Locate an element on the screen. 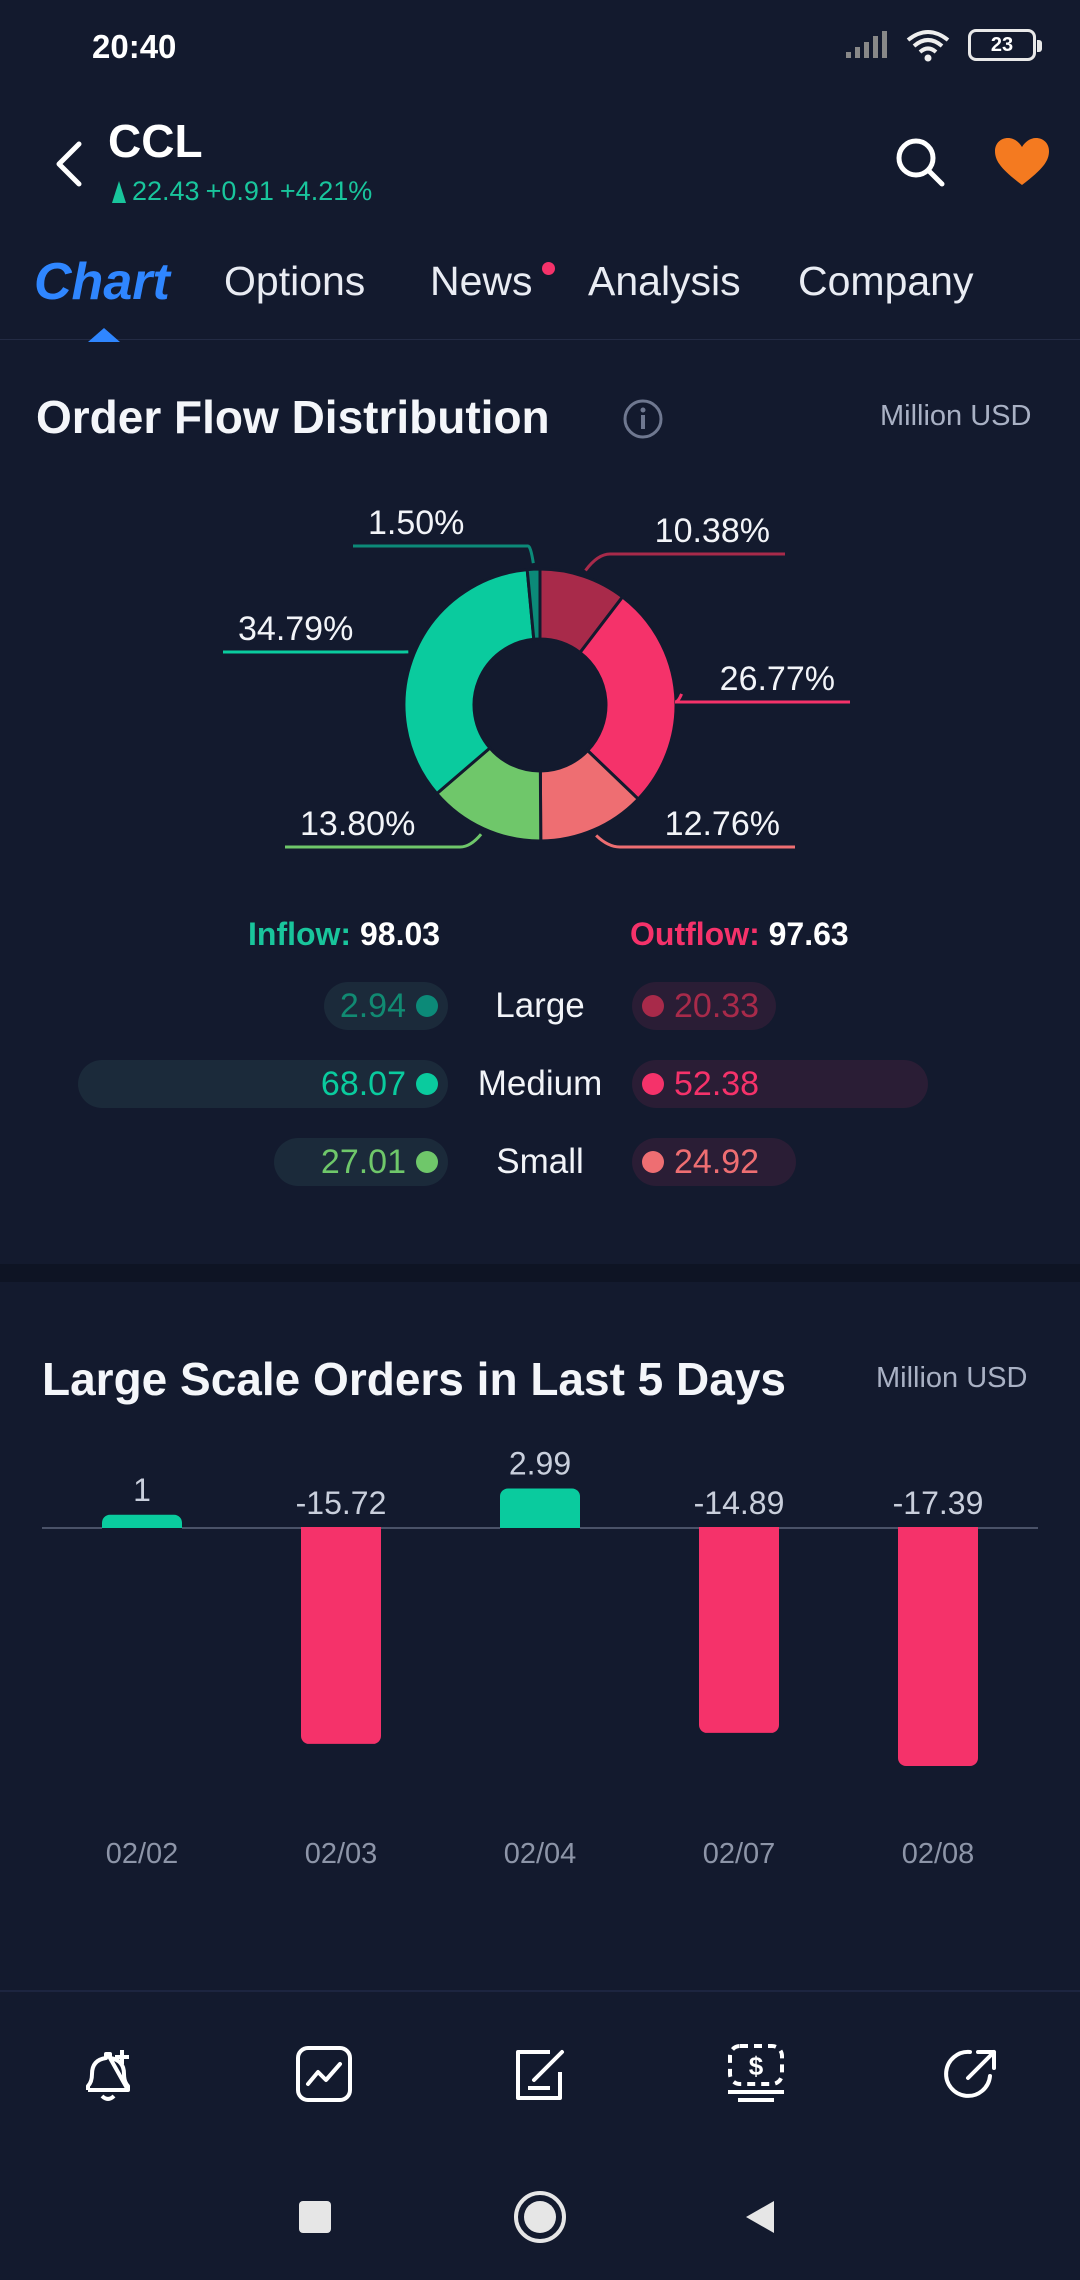 This screenshot has height=2280, width=1080. active-tab-indicator is located at coordinates (104, 335).